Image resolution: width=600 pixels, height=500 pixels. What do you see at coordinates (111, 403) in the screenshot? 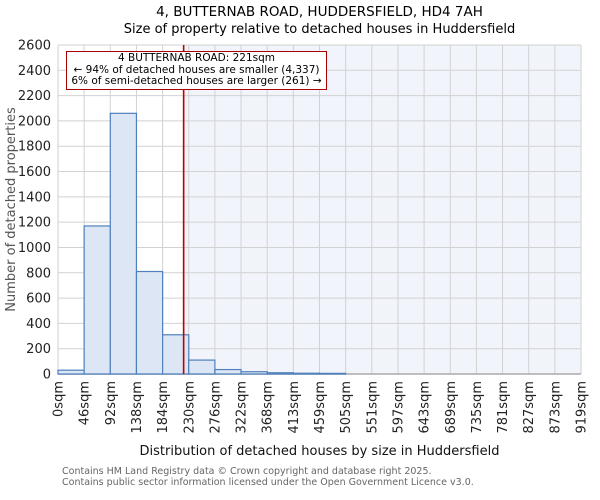
I see `x-tick-label: 92sqm` at bounding box center [111, 403].